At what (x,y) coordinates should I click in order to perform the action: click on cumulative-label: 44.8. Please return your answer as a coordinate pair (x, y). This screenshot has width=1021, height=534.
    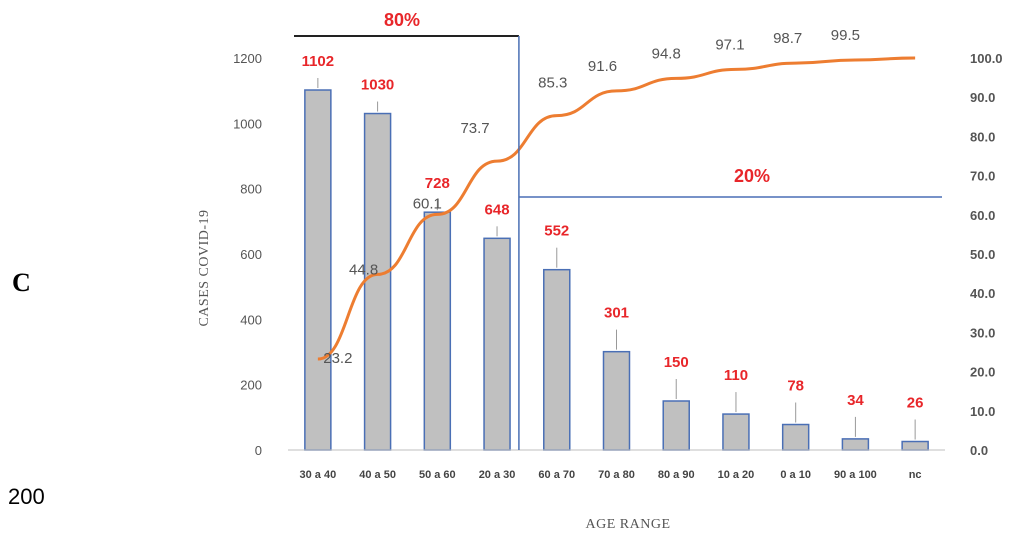
    Looking at the image, I should click on (363, 269).